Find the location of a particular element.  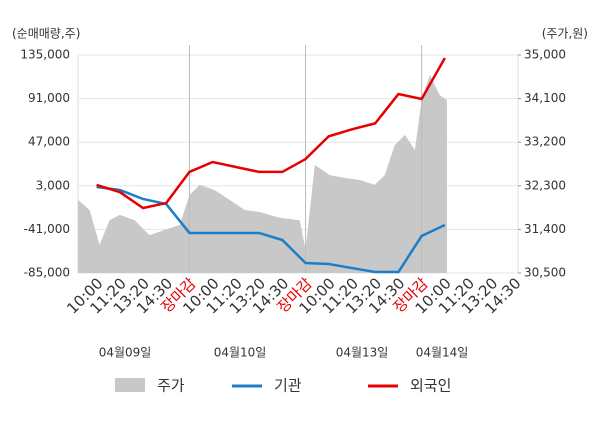

y-tick-label: 47,000 is located at coordinates (49, 142).